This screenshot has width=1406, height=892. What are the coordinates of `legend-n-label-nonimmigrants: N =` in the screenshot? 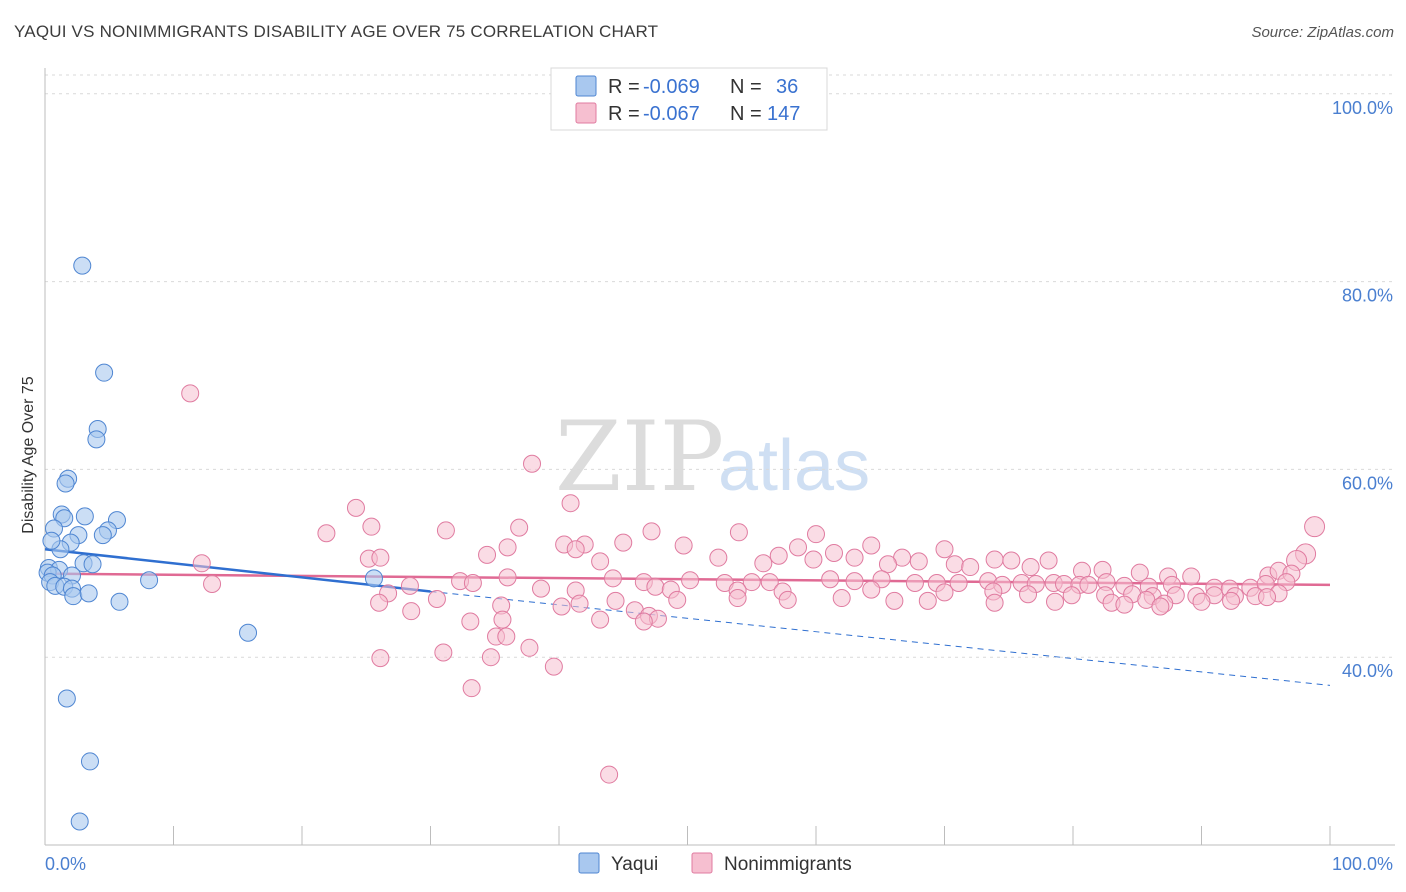 It's located at (746, 114).